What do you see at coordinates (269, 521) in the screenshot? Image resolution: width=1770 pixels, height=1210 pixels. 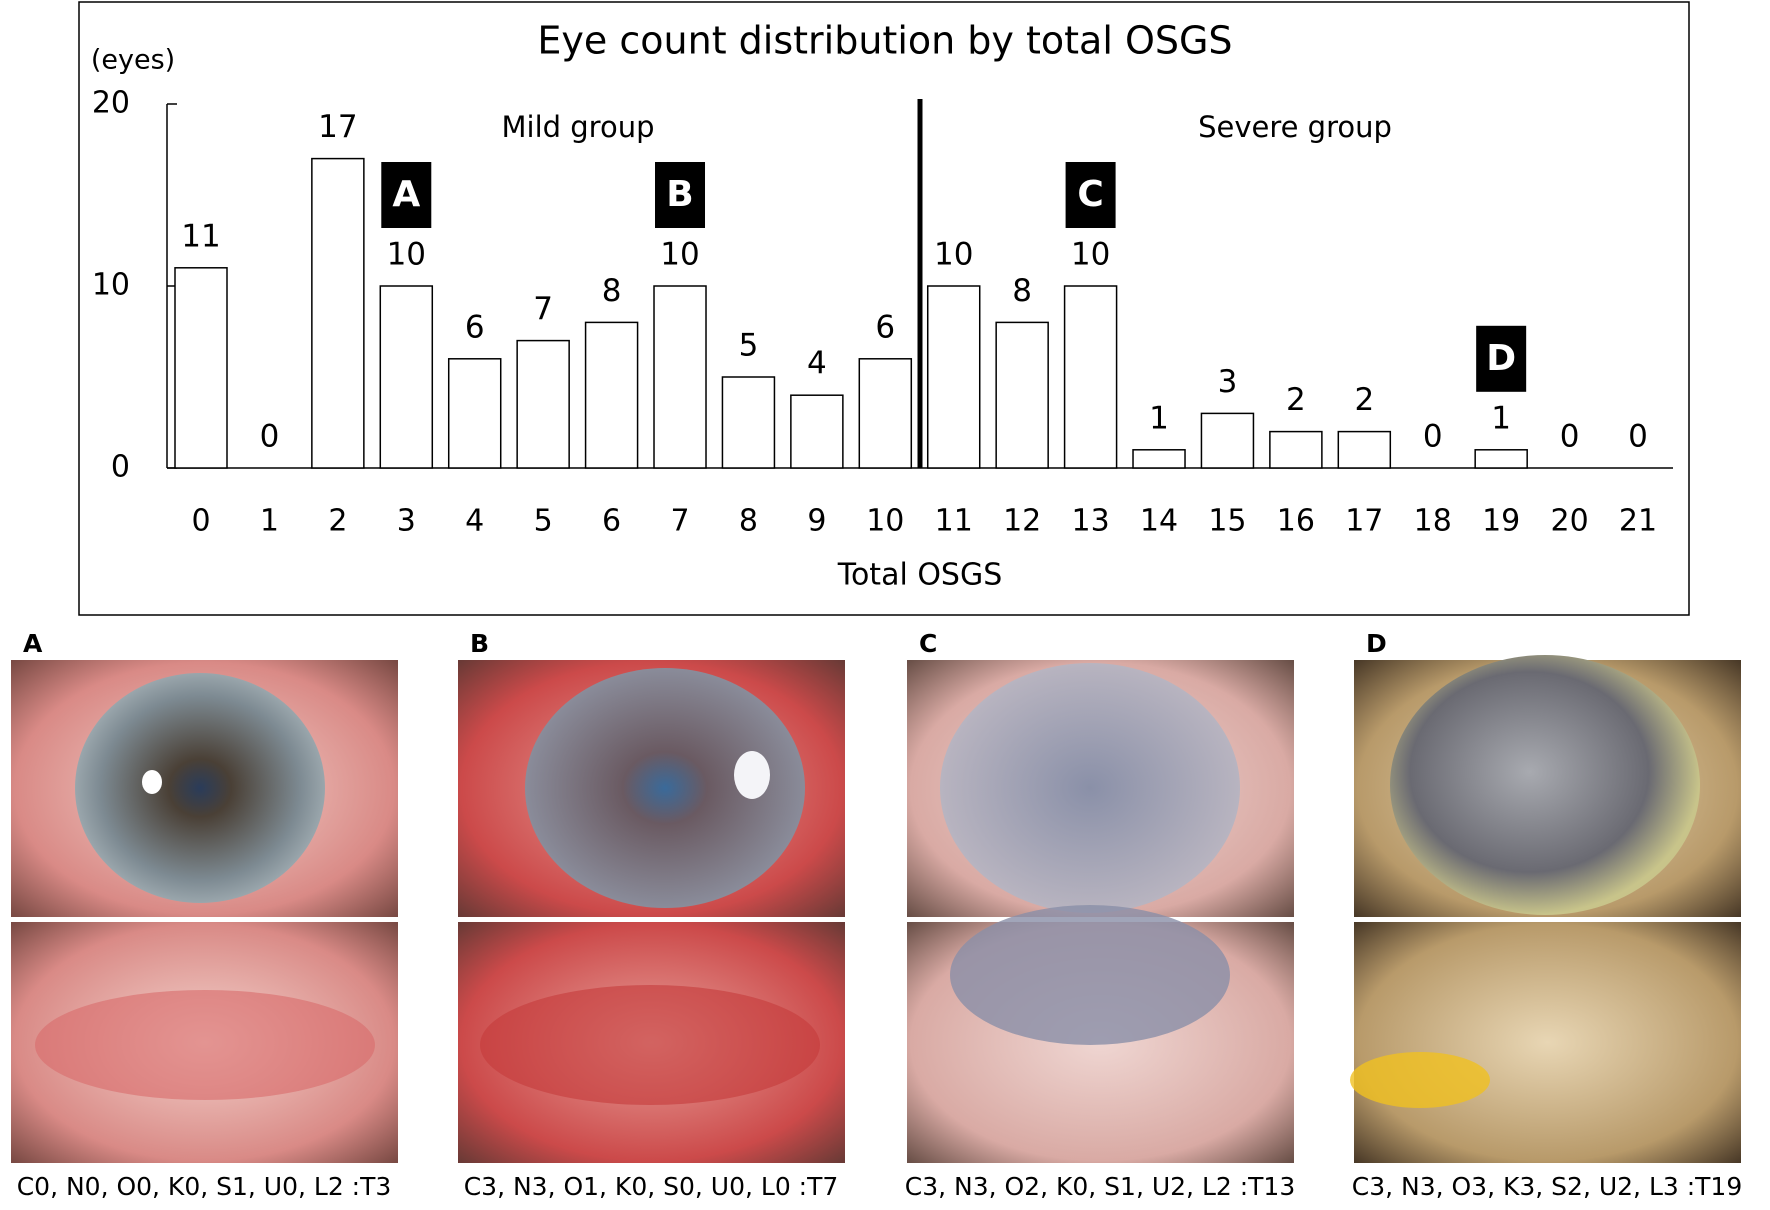 I see `x-tick-label: 1` at bounding box center [269, 521].